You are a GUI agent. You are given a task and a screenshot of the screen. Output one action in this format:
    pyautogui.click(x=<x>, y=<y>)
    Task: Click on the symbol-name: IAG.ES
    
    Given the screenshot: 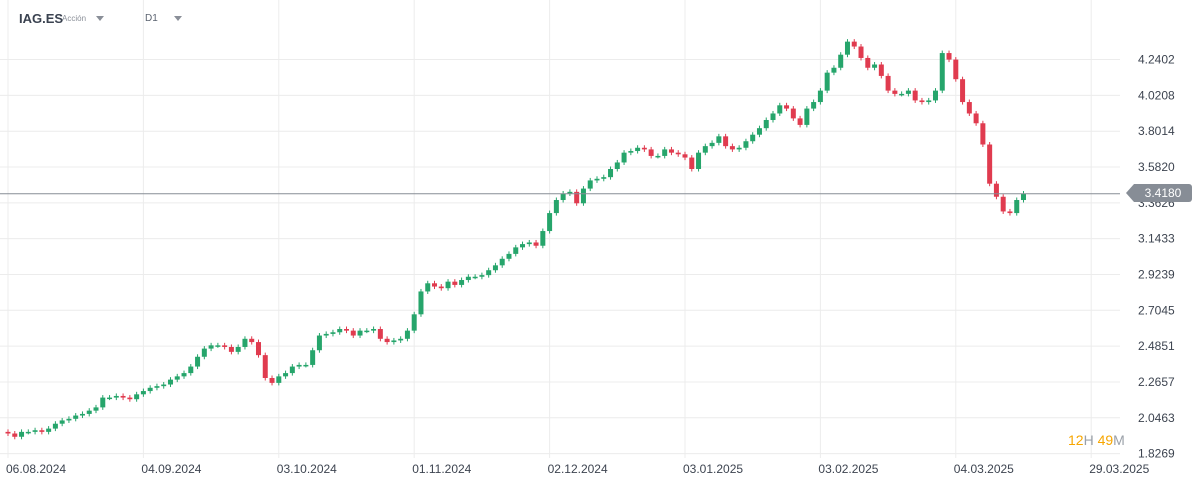 What is the action you would take?
    pyautogui.click(x=41, y=18)
    